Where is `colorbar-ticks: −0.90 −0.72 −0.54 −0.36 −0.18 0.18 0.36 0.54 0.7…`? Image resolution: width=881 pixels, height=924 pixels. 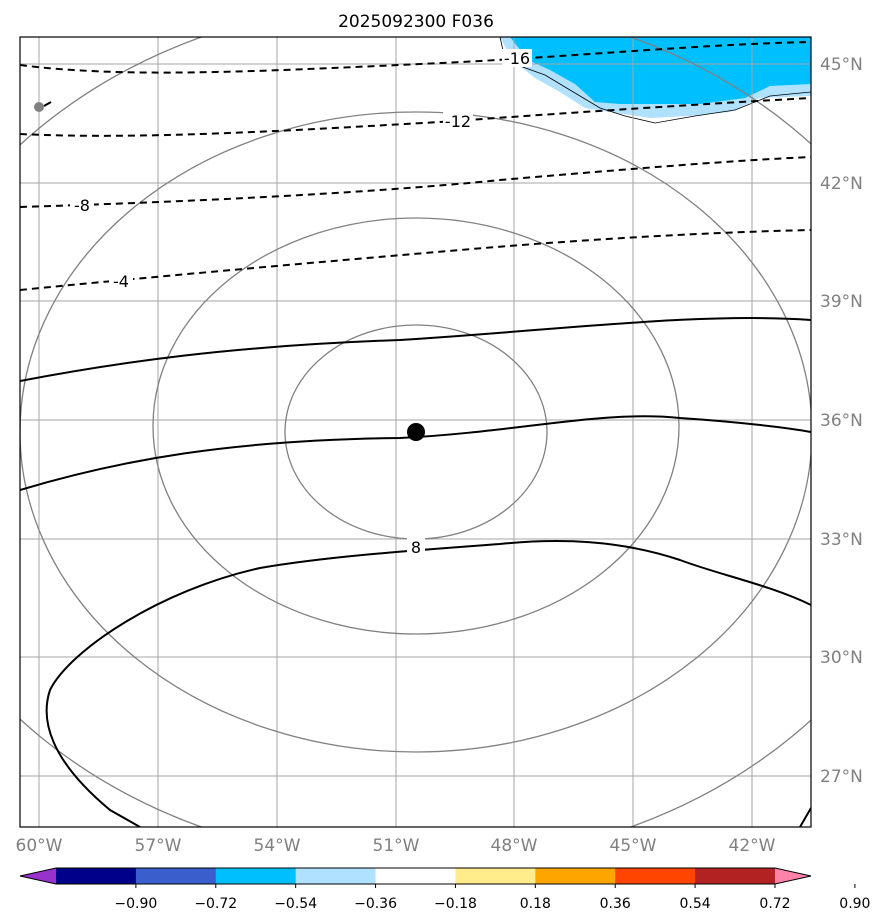
colorbar-ticks: −0.90 −0.72 −0.54 −0.36 −0.18 0.18 0.36 0.54 0.7… is located at coordinates (492, 898).